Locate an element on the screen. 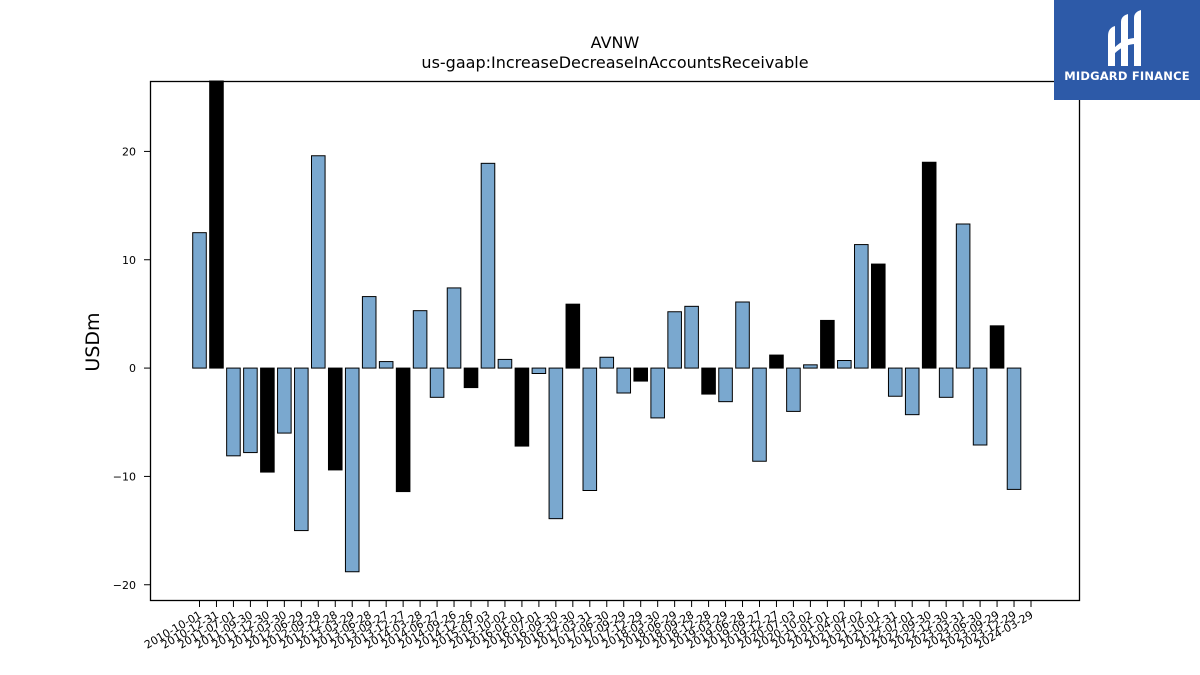 The width and height of the screenshot is (1200, 675). y-tick-label: −20 is located at coordinates (124, 585).